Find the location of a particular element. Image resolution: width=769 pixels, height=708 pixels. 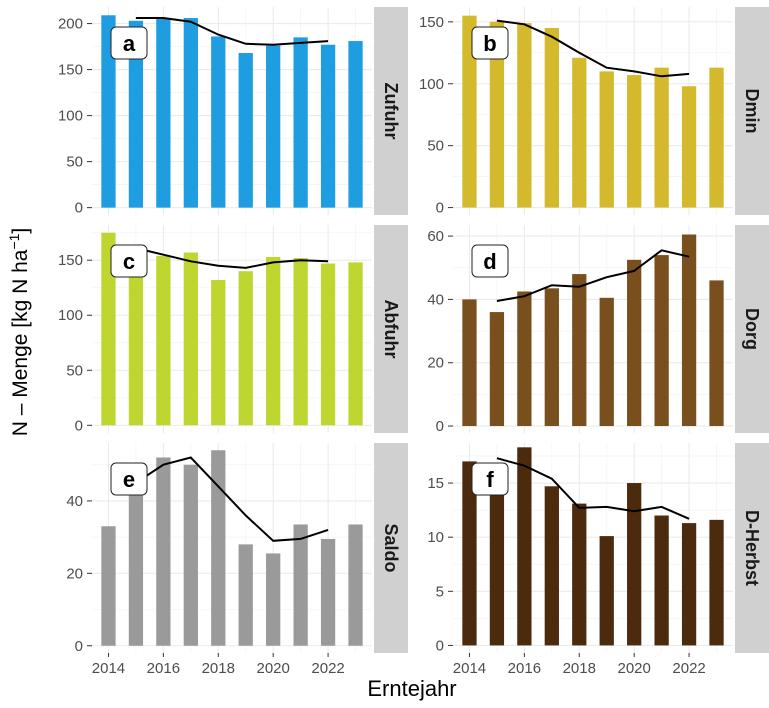

facet-strip-label: D-Herbst is located at coordinates (752, 548).